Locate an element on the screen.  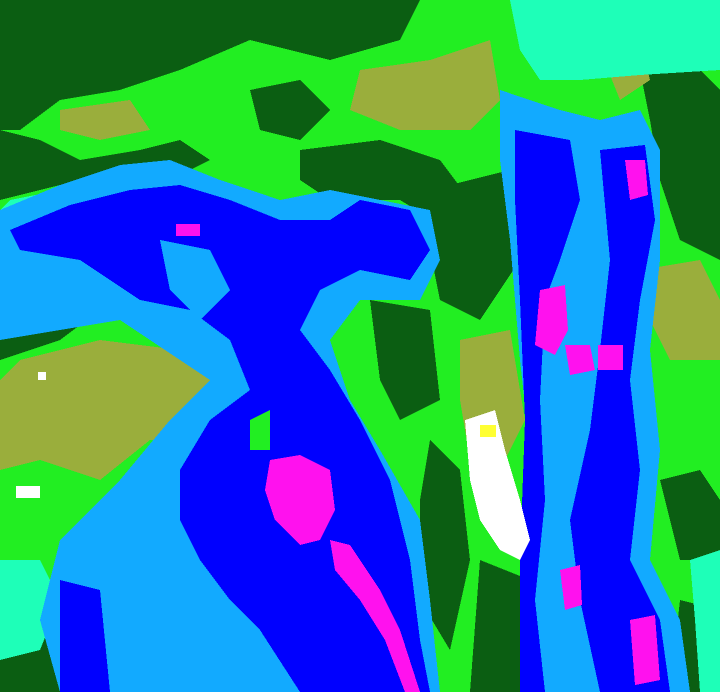
class-light-blue is located at coordinates (195, 280).